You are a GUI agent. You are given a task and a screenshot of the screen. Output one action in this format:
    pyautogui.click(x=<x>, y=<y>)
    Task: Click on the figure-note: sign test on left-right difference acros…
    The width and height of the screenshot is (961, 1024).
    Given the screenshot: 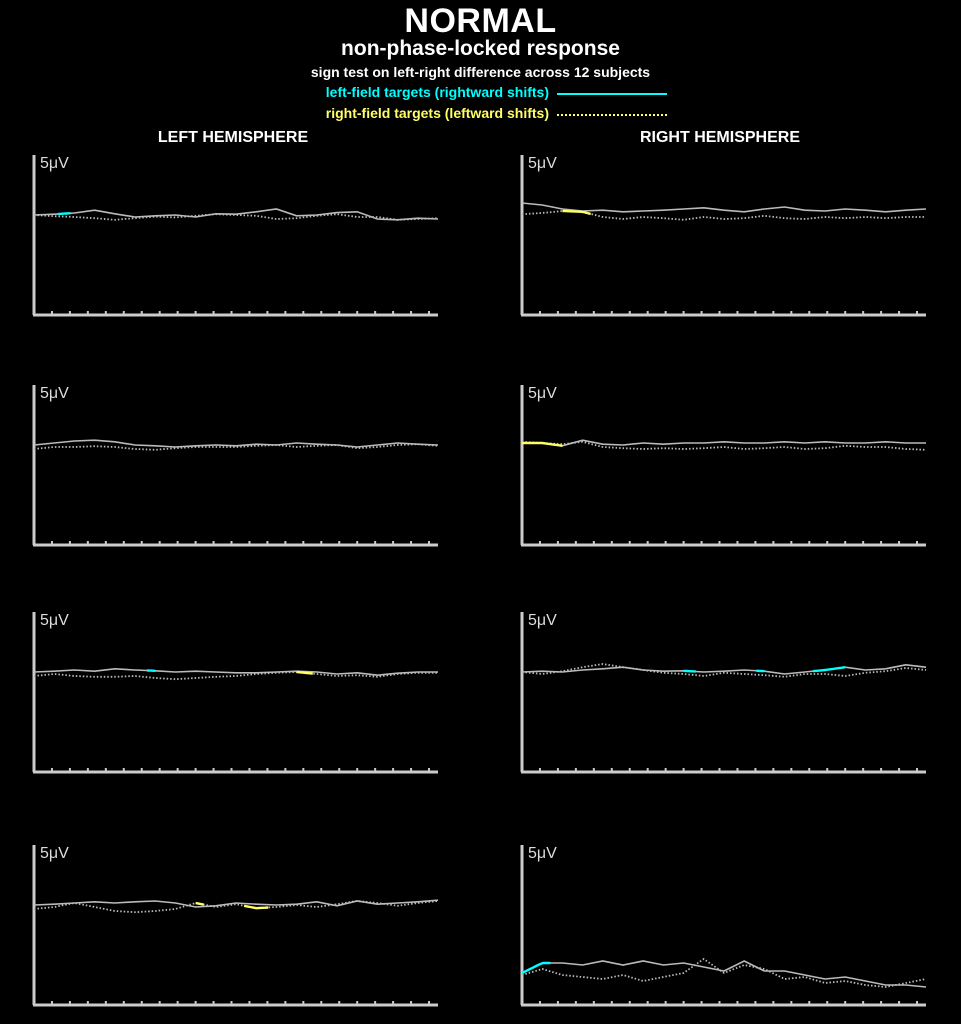 What is the action you would take?
    pyautogui.click(x=480, y=72)
    